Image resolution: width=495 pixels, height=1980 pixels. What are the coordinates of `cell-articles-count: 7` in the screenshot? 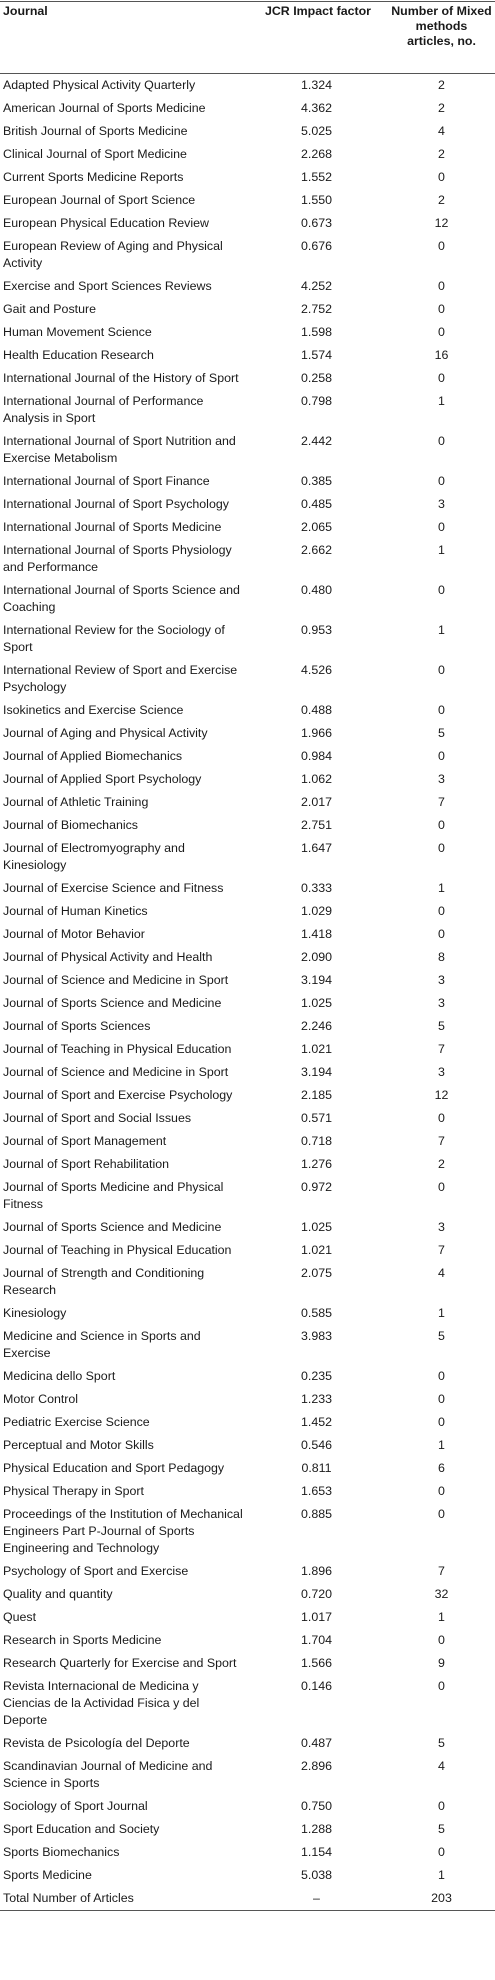 It's located at (441, 1141).